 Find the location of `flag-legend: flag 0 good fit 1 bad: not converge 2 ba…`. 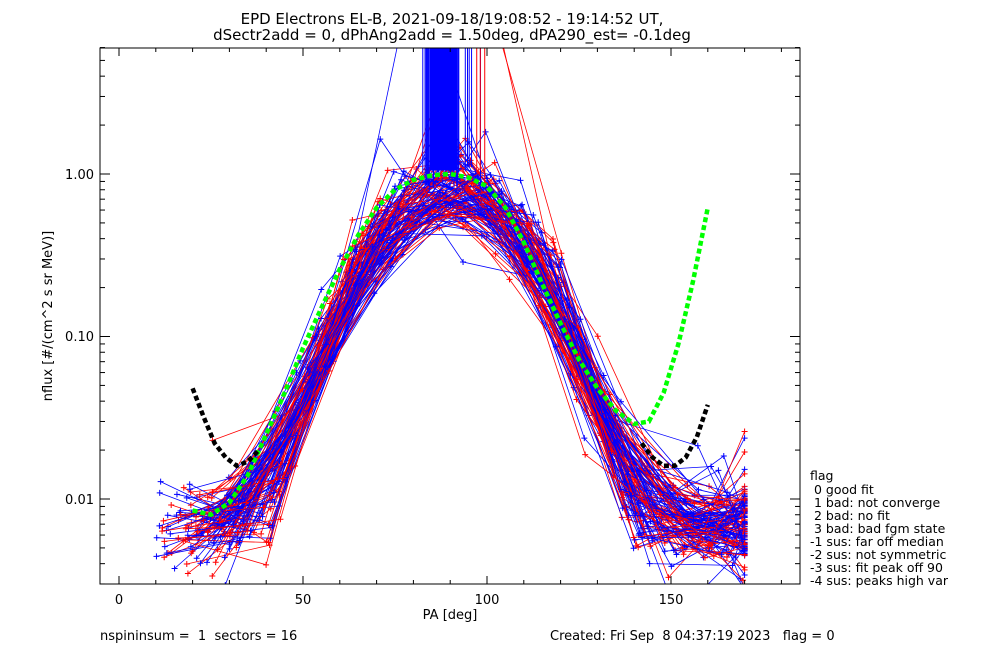

flag-legend: flag 0 good fit 1 bad: not converge 2 ba… is located at coordinates (879, 528).